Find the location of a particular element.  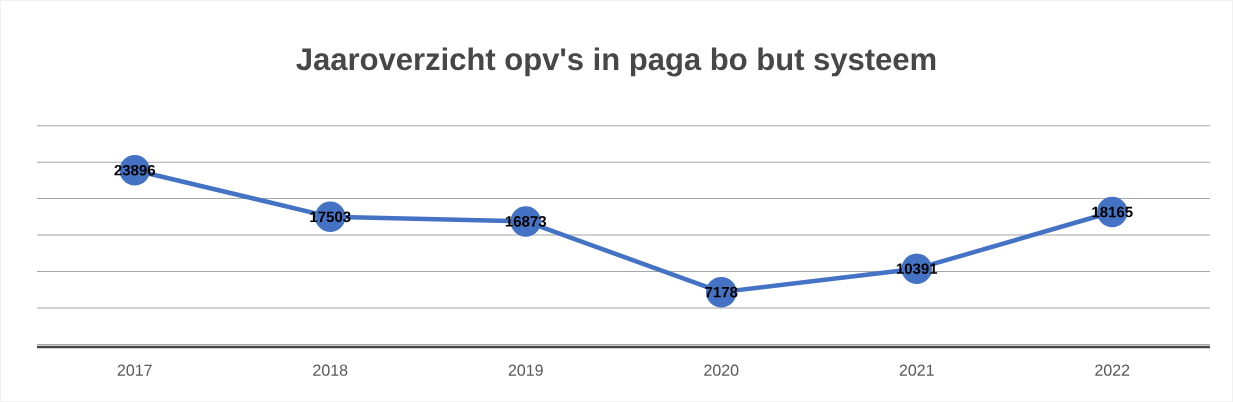

chart-title: Jaaroverzicht opv's in paga bo but systeem is located at coordinates (616, 62).